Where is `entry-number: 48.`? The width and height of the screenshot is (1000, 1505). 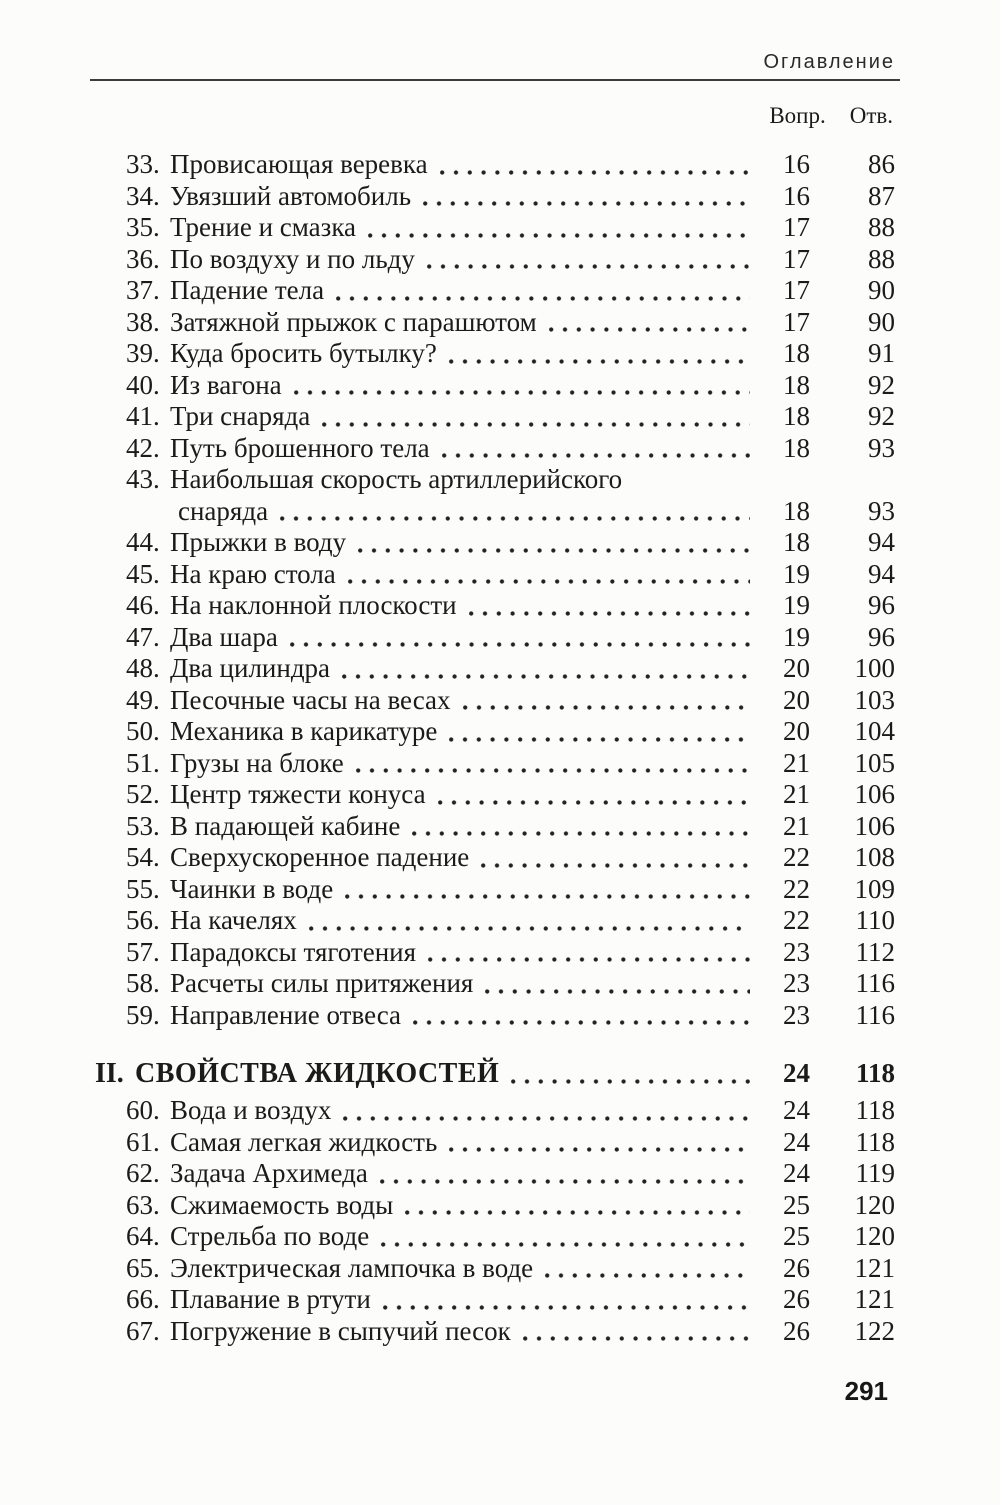
entry-number: 48. is located at coordinates (143, 668).